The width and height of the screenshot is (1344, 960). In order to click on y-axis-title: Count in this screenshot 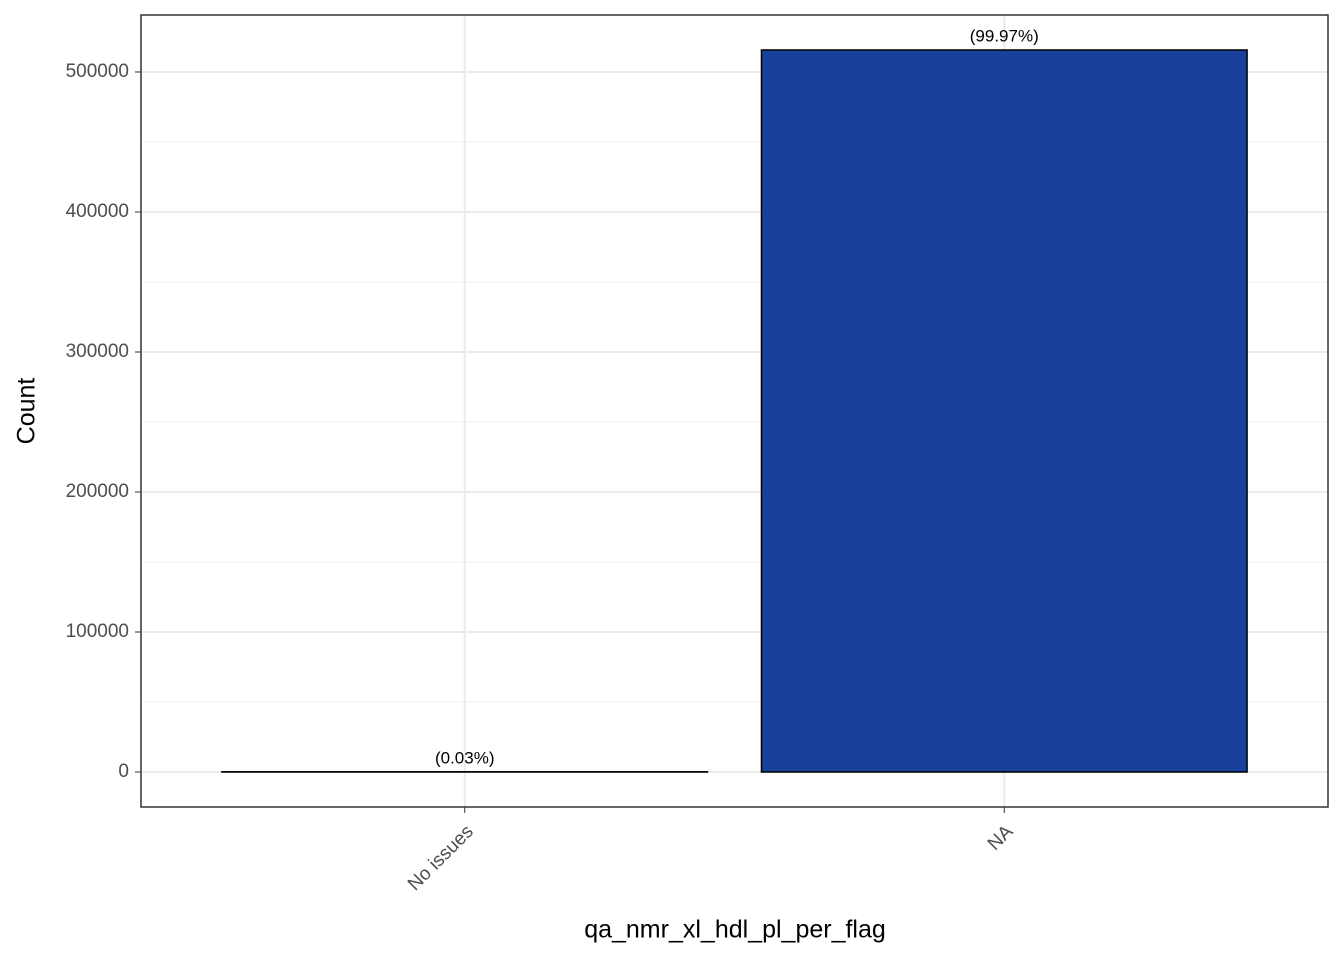, I will do `click(27, 411)`.